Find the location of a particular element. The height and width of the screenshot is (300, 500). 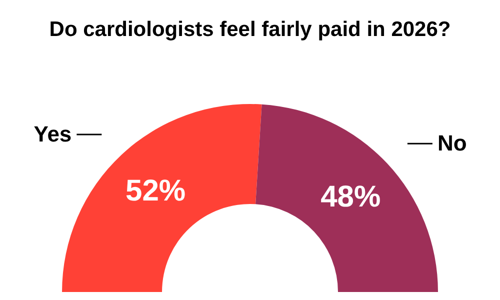

chart-title: Do cardiologists feel fairly paid in 2026? is located at coordinates (250, 29).